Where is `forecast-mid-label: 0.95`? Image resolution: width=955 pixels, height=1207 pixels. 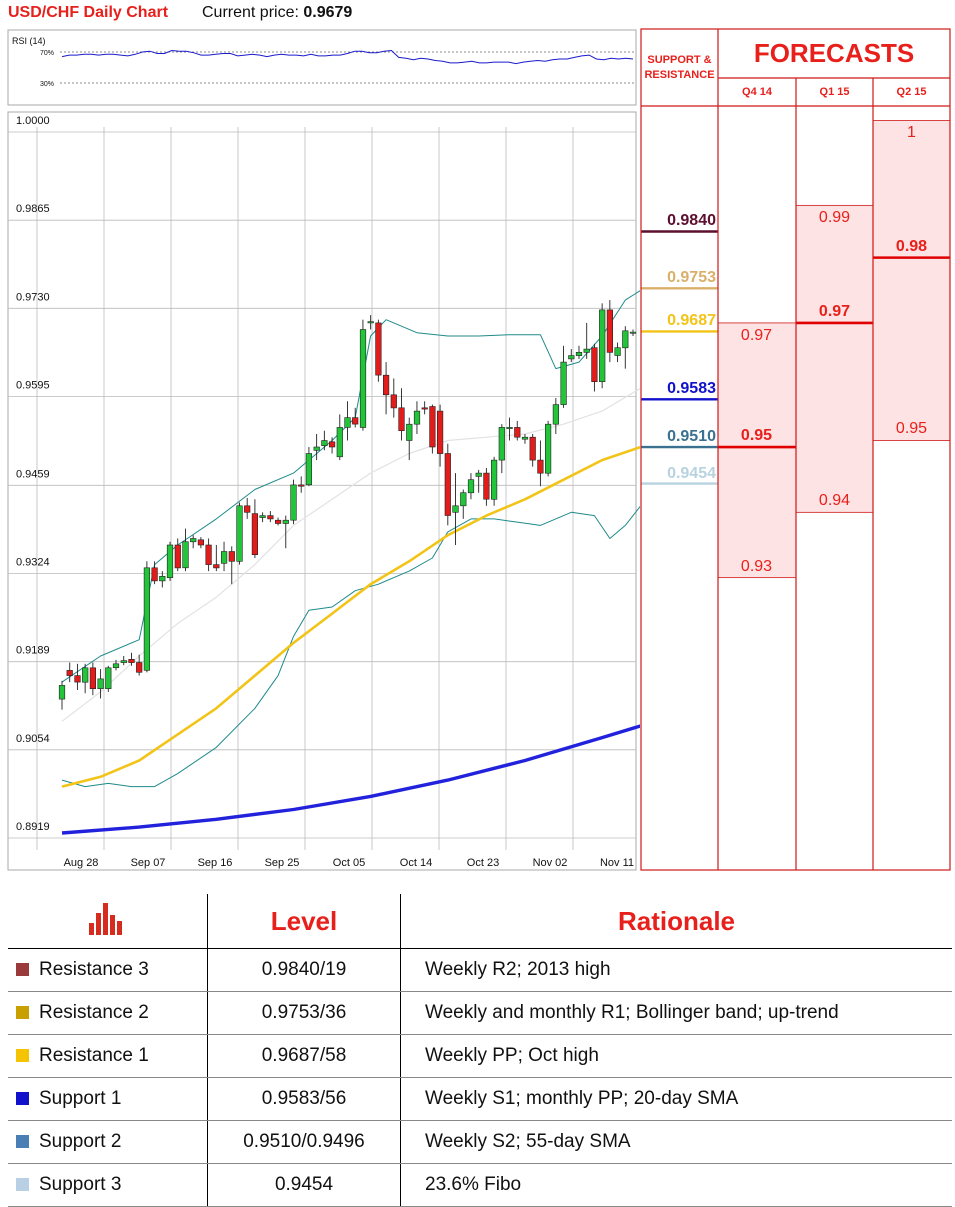
forecast-mid-label: 0.95 is located at coordinates (756, 436).